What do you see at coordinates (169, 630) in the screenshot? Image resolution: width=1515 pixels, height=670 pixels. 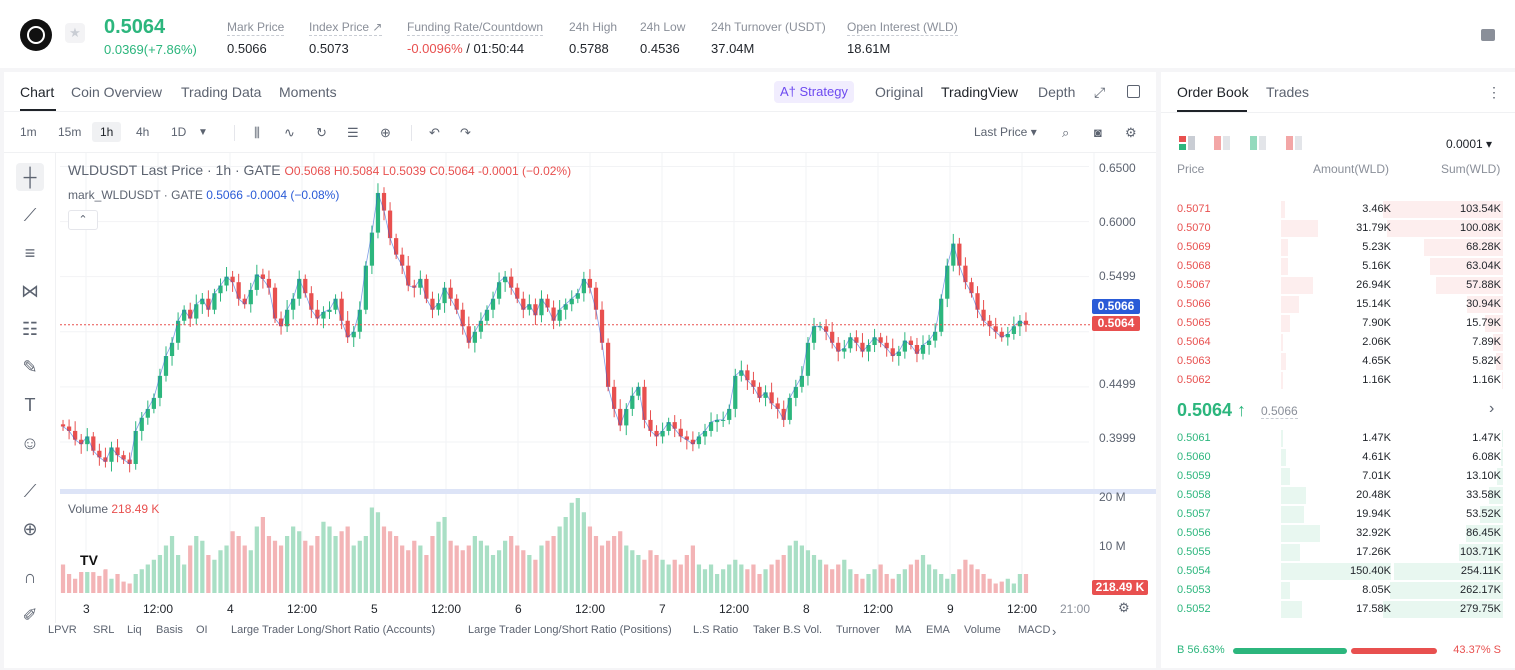 I see `indicator-basis: Basis` at bounding box center [169, 630].